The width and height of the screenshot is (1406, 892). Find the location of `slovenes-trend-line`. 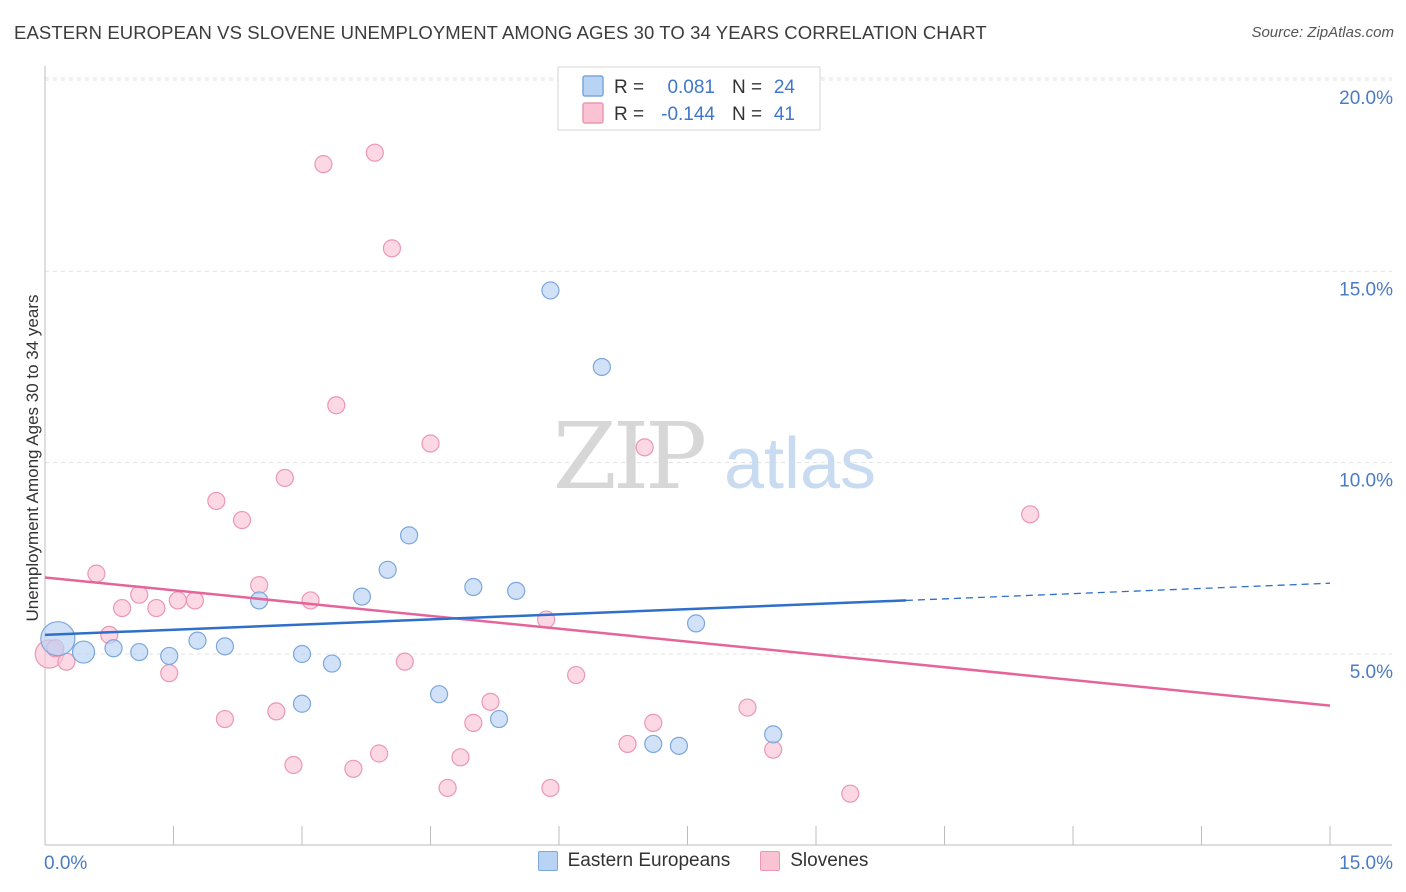

slovenes-trend-line is located at coordinates (687, 641).